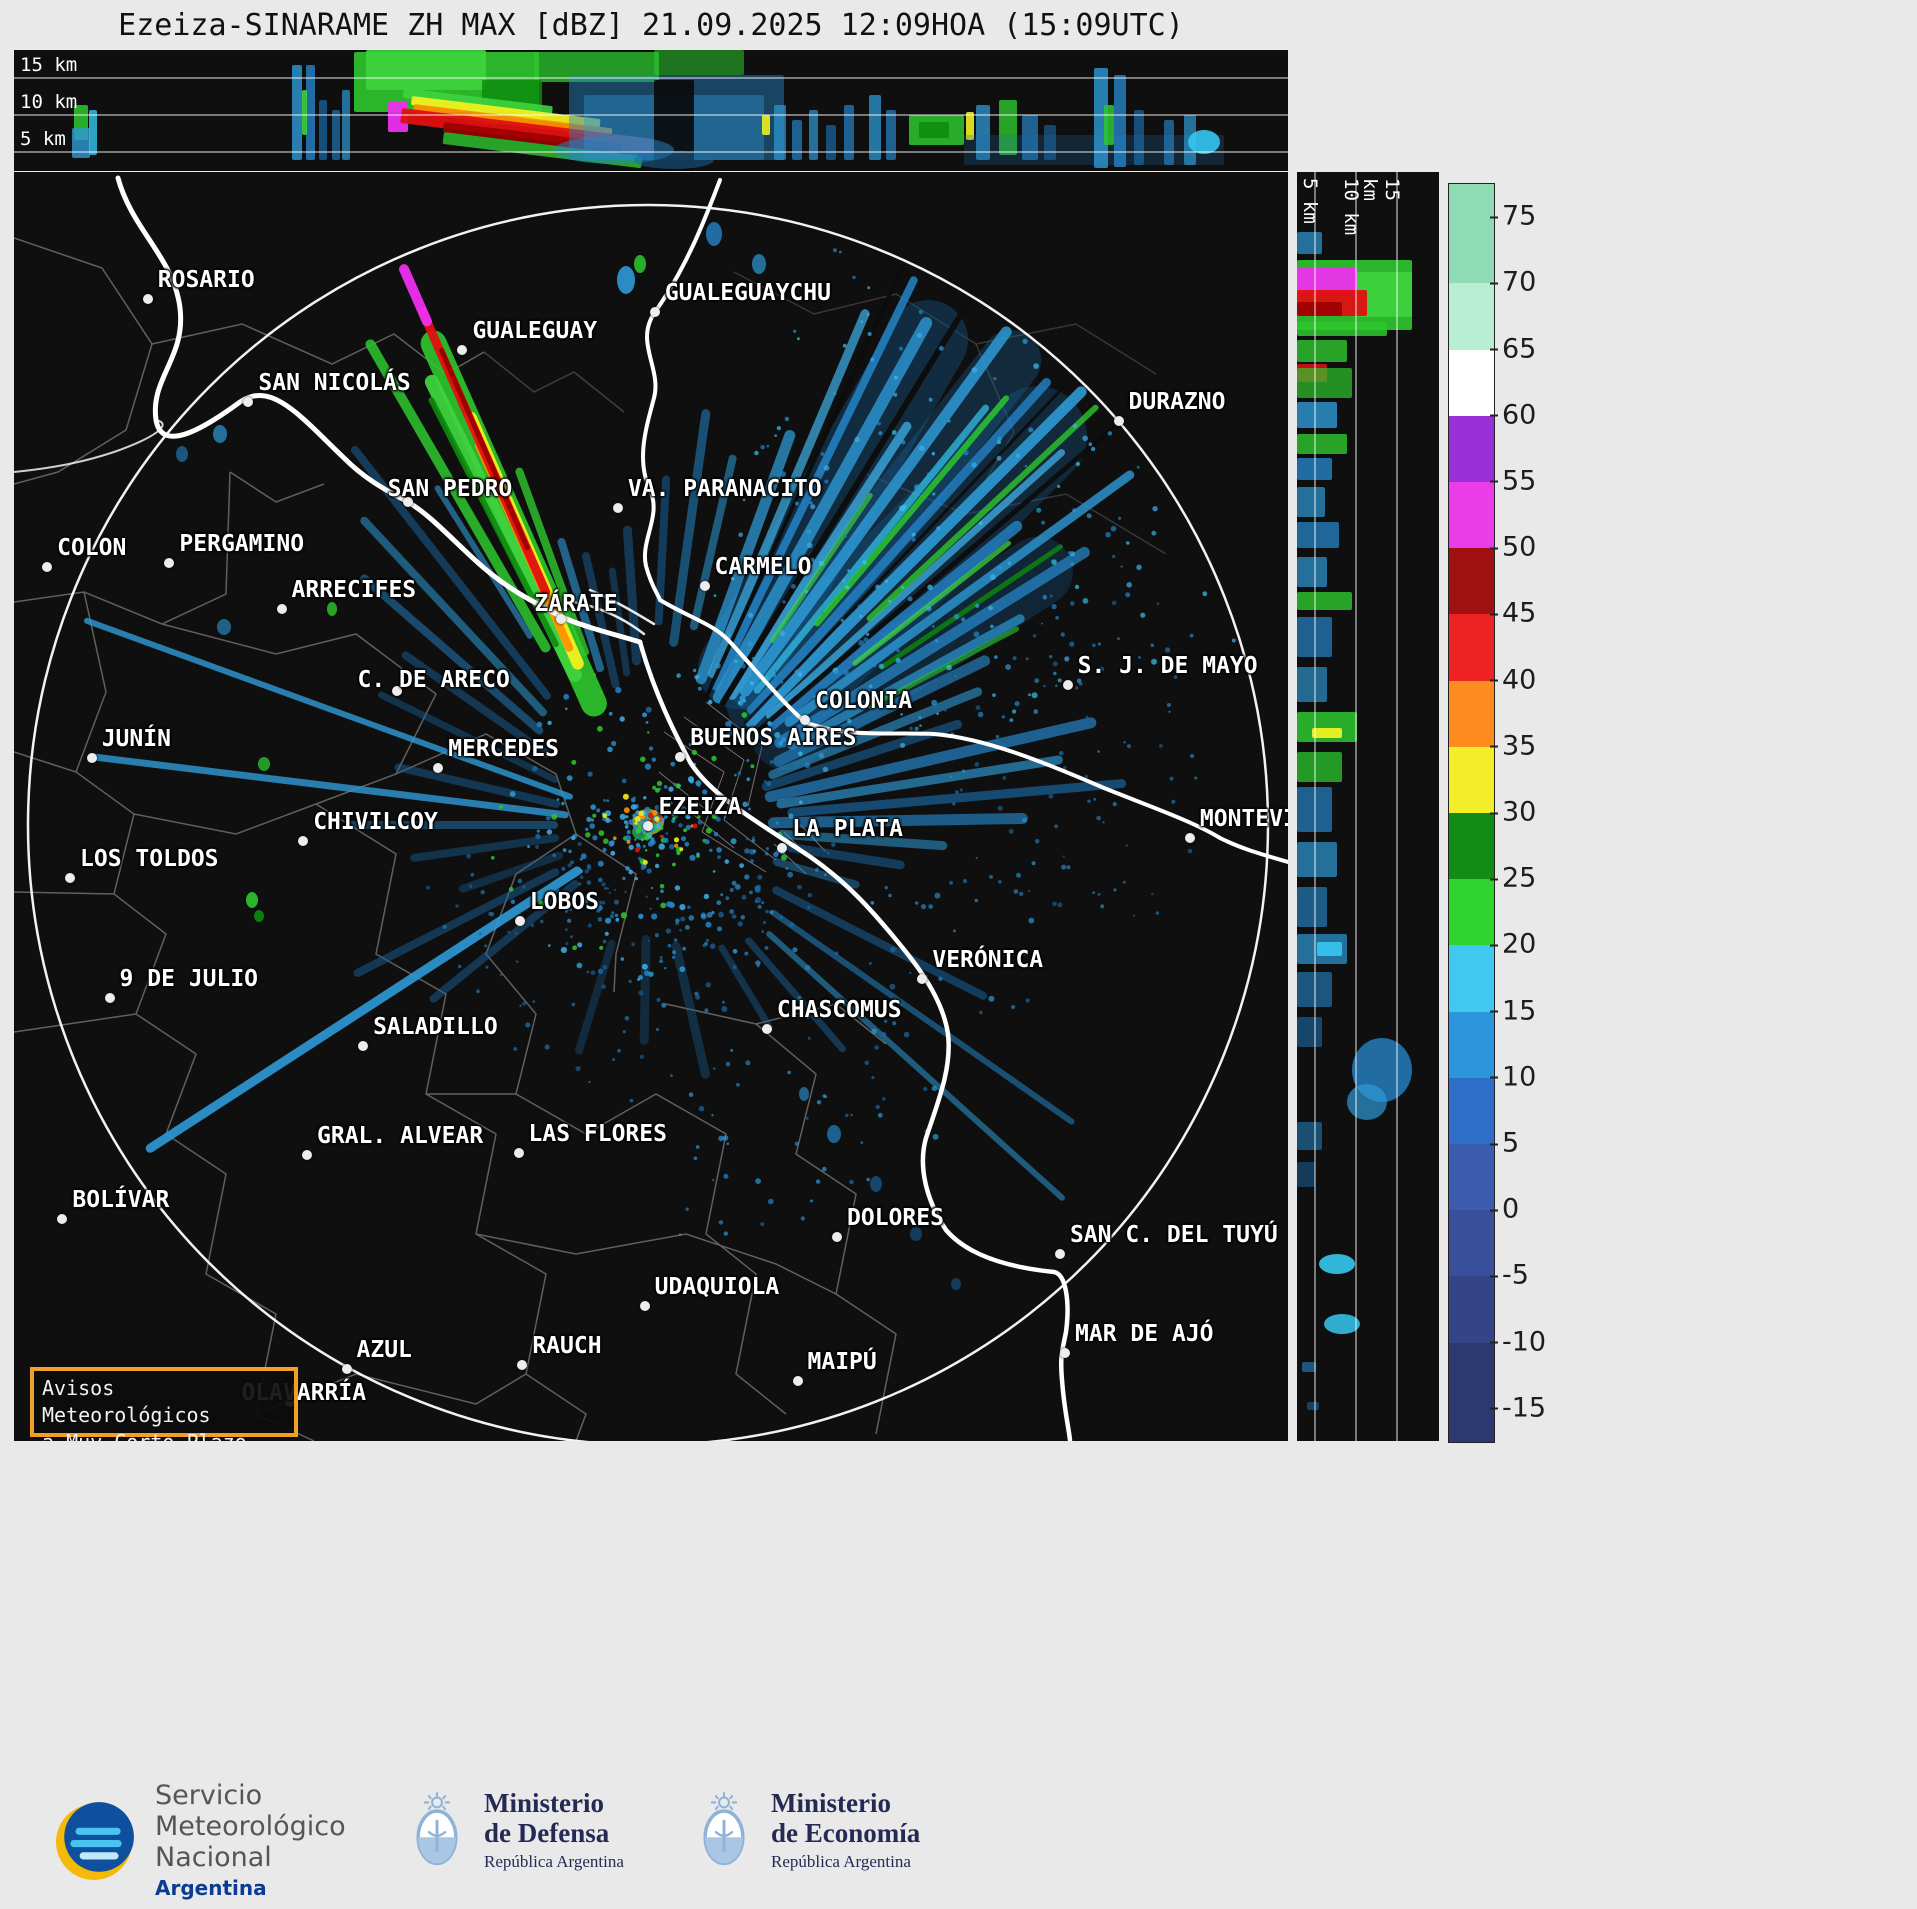 This screenshot has width=1917, height=1909. What do you see at coordinates (384, 1349) in the screenshot?
I see `city-label: AZUL` at bounding box center [384, 1349].